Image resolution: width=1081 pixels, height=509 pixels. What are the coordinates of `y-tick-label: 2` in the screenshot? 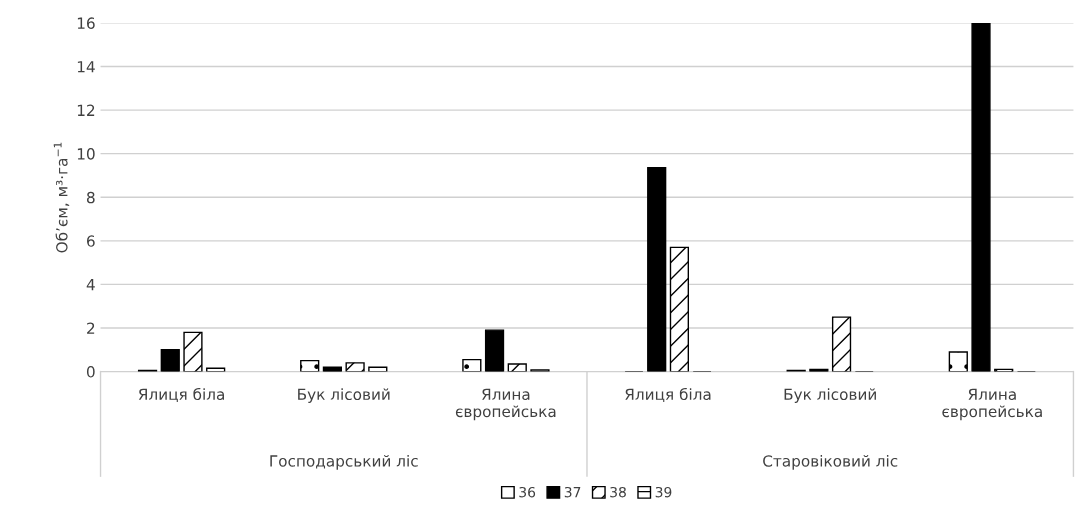 It's located at (91, 328).